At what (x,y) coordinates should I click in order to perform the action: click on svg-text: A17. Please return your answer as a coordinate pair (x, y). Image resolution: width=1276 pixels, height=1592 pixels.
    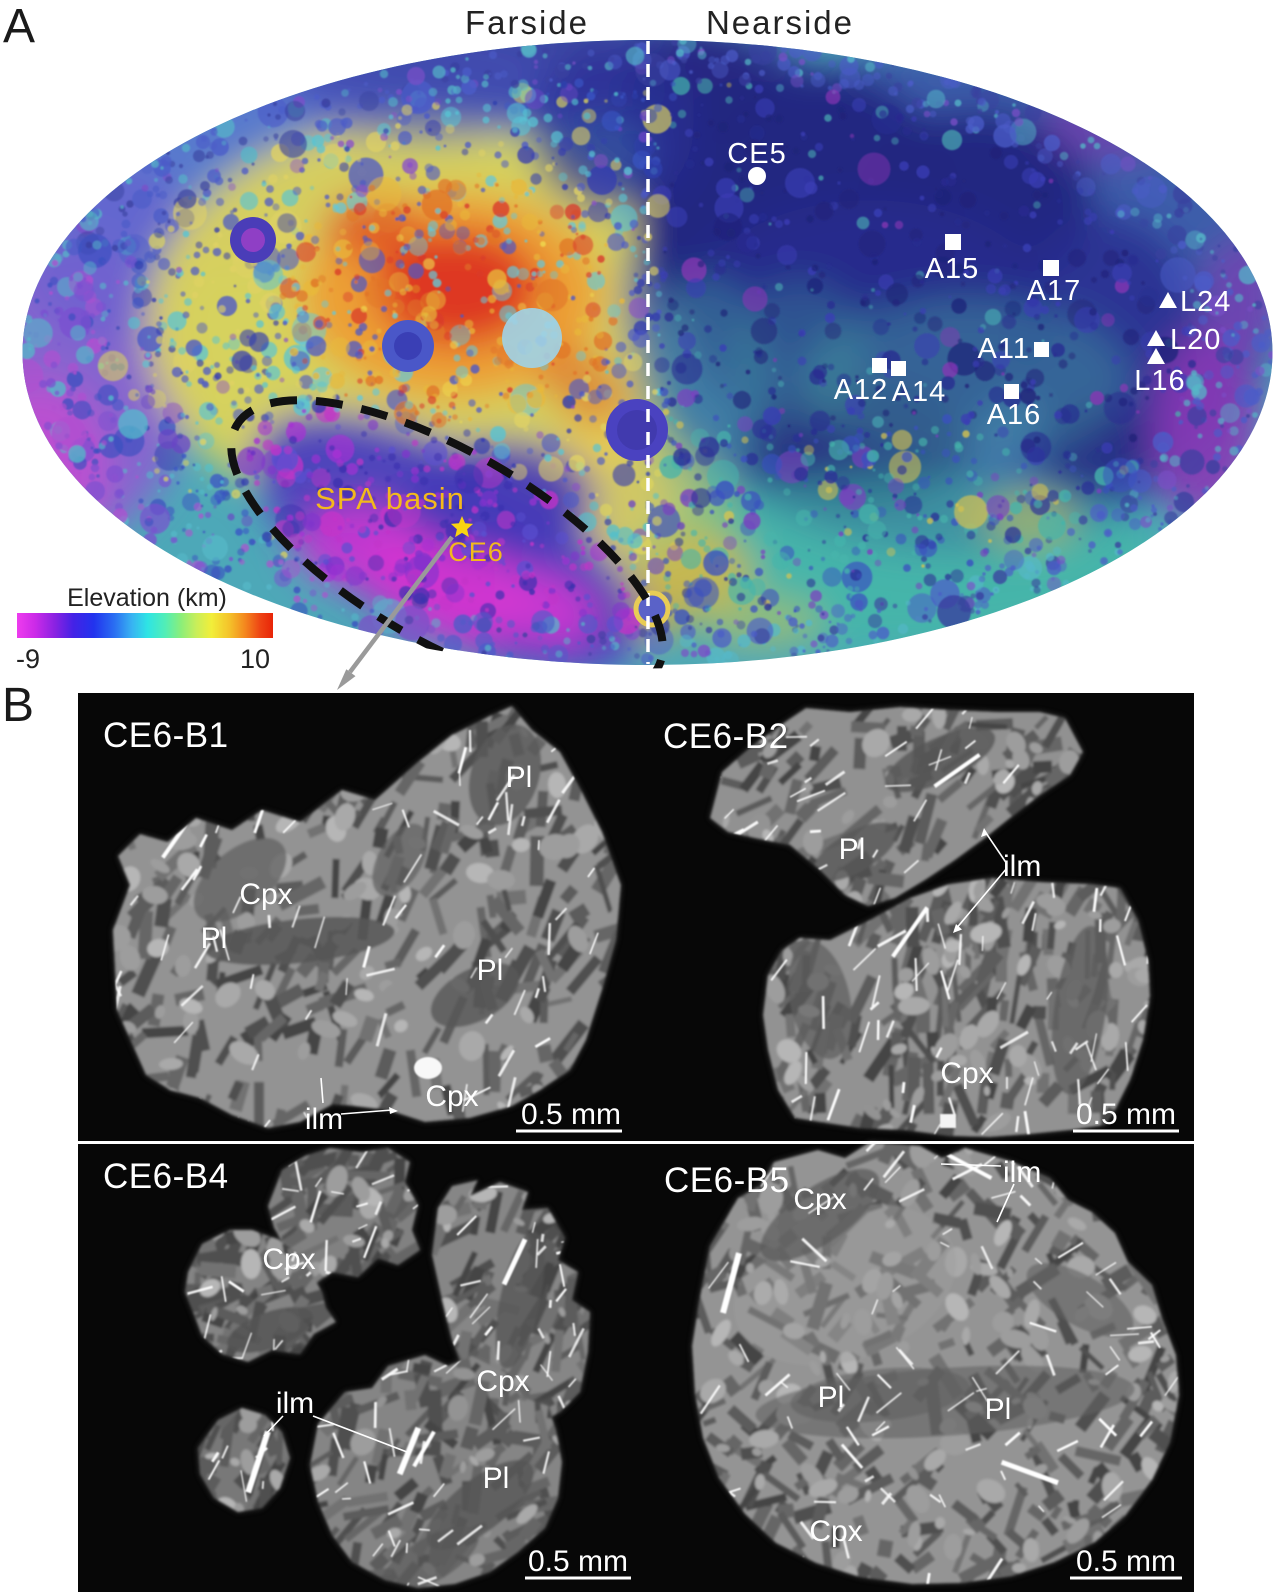
    Looking at the image, I should click on (1054, 291).